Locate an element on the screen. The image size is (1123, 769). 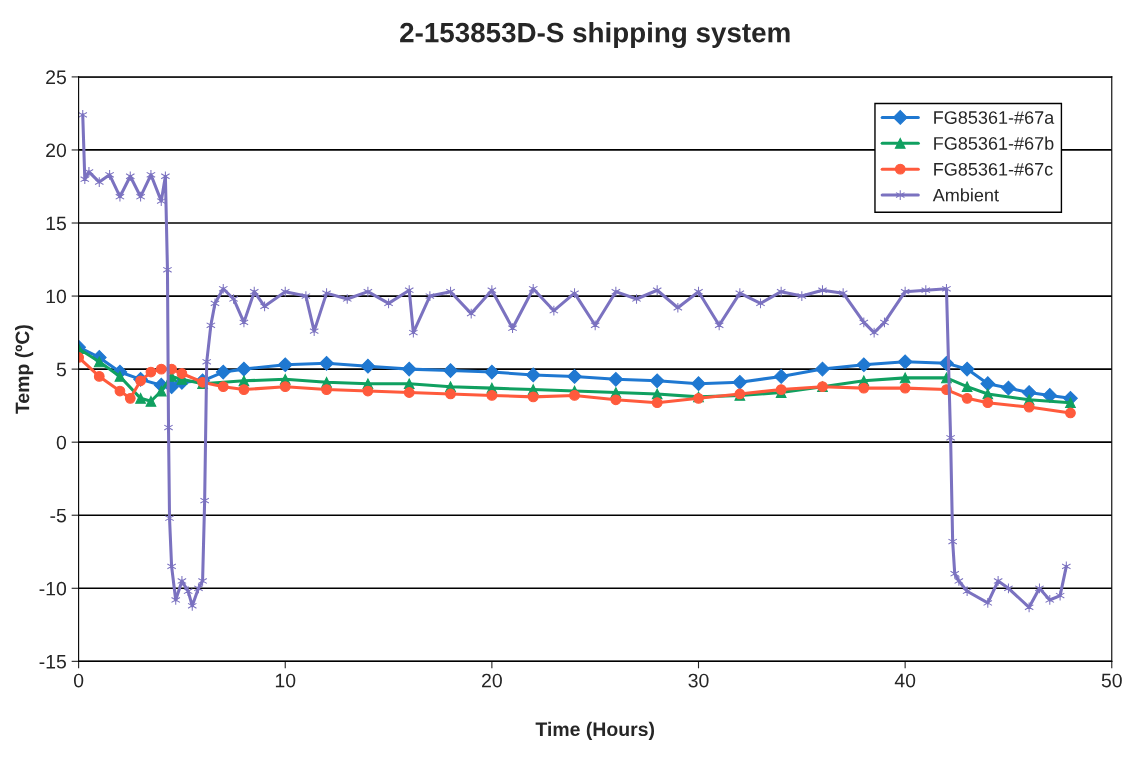
x-tick-label: 30 is located at coordinates (698, 680).